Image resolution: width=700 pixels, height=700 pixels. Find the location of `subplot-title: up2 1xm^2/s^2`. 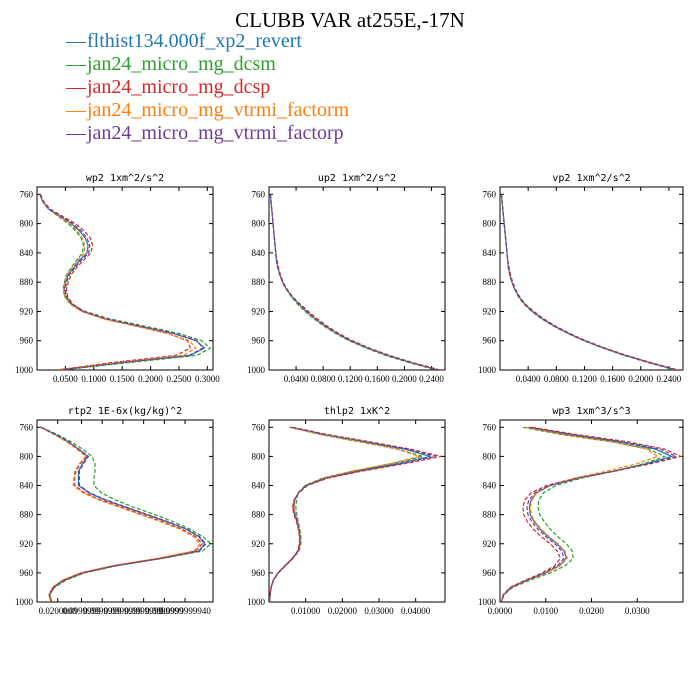

subplot-title: up2 1xm^2/s^2 is located at coordinates (357, 178).